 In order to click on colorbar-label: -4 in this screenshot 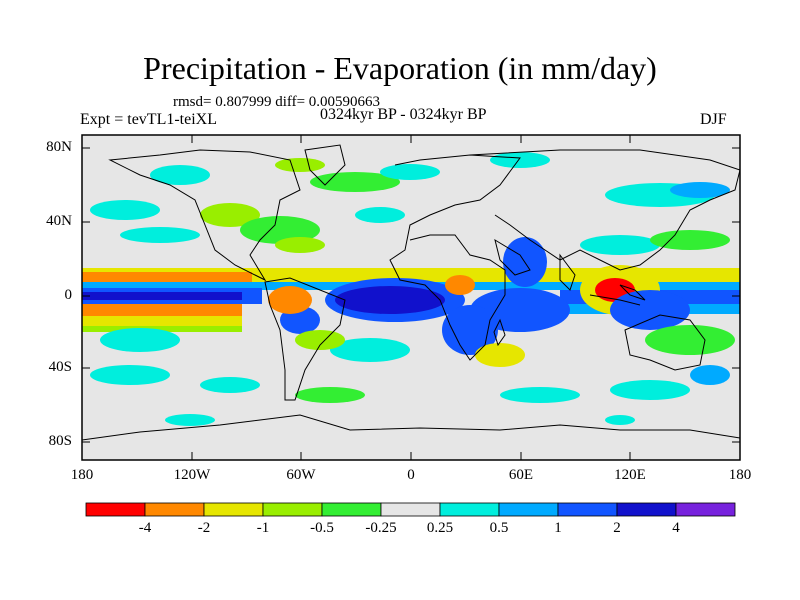, I will do `click(145, 528)`.